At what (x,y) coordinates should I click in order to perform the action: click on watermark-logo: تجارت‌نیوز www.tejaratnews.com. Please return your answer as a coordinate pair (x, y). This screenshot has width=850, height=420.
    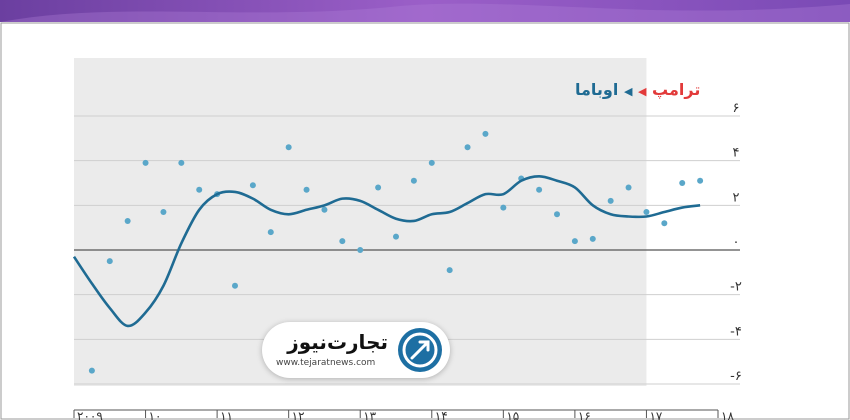
    Looking at the image, I should click on (356, 350).